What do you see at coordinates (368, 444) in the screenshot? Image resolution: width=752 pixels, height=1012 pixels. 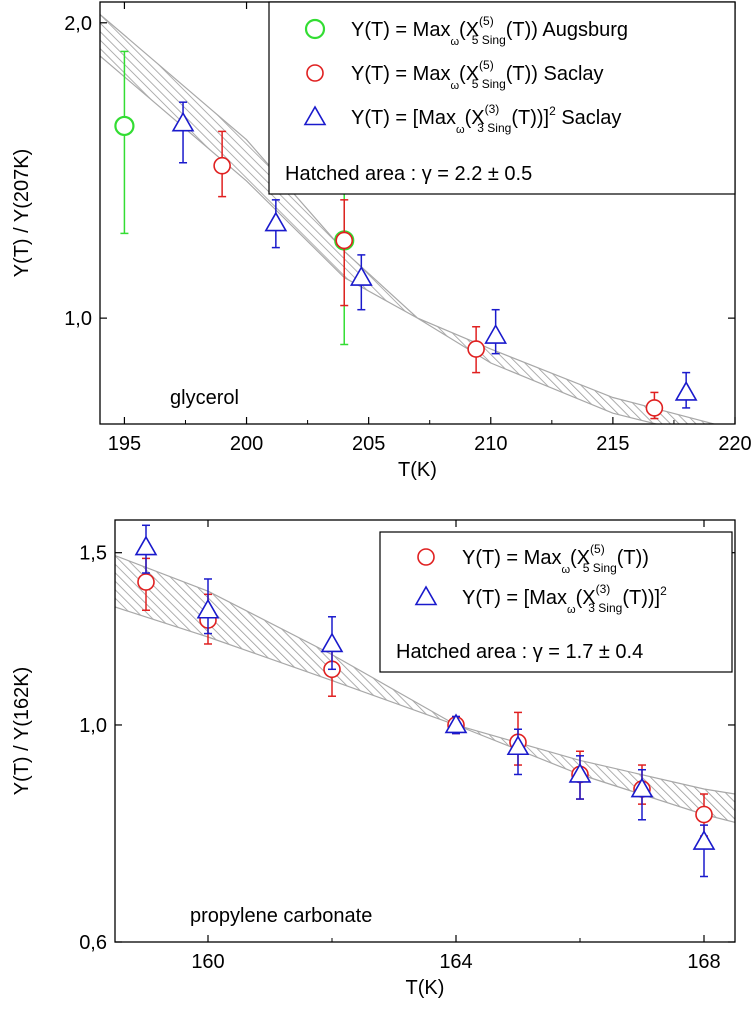 I see `x-tick-label: 205` at bounding box center [368, 444].